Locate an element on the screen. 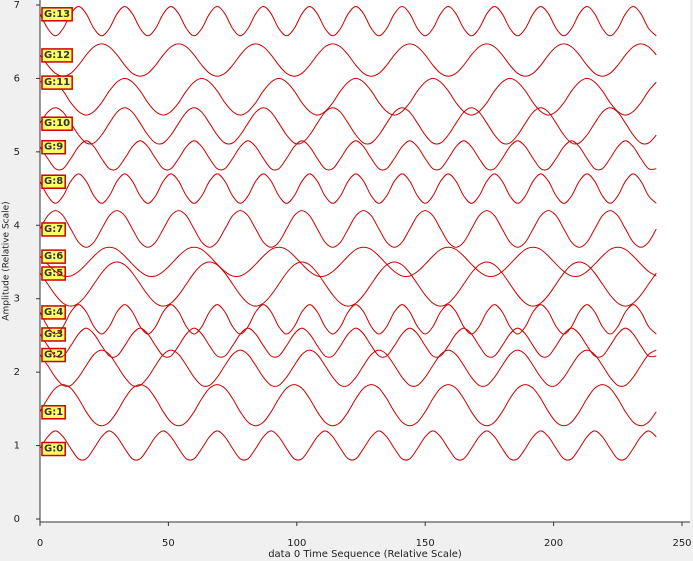 The image size is (693, 561). series-label: G:0 is located at coordinates (53, 449).